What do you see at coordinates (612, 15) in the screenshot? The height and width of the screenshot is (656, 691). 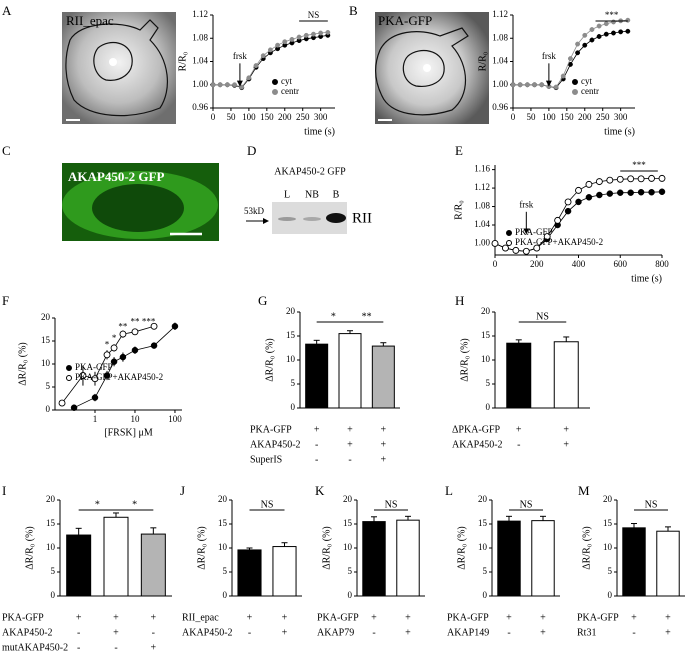 I see `significance-label: ***` at bounding box center [612, 15].